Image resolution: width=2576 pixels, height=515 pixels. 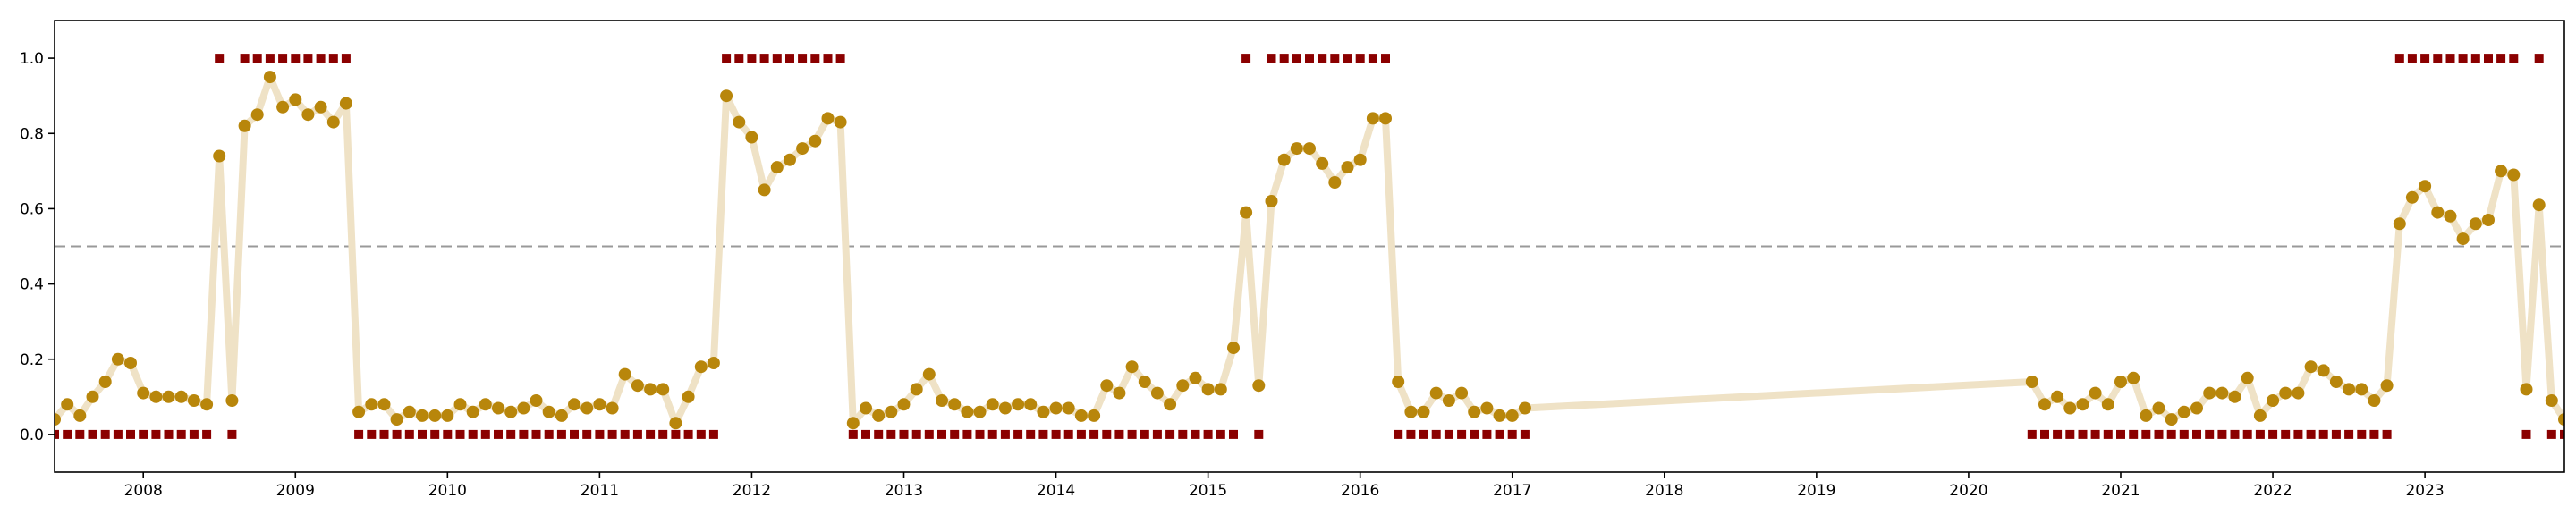 I want to click on y-tick-label: 0.6, so click(x=32, y=209).